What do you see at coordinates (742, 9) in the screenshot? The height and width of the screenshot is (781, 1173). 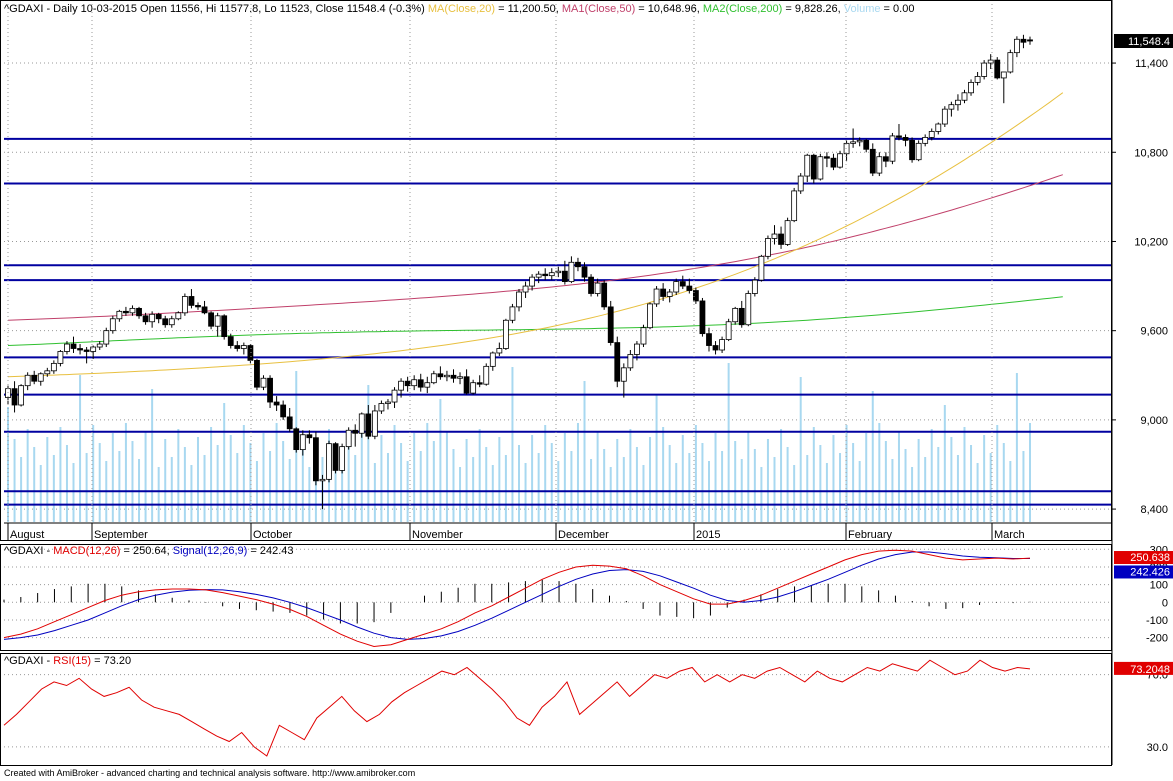 I see `ma200-label: MA2(Close,200)` at bounding box center [742, 9].